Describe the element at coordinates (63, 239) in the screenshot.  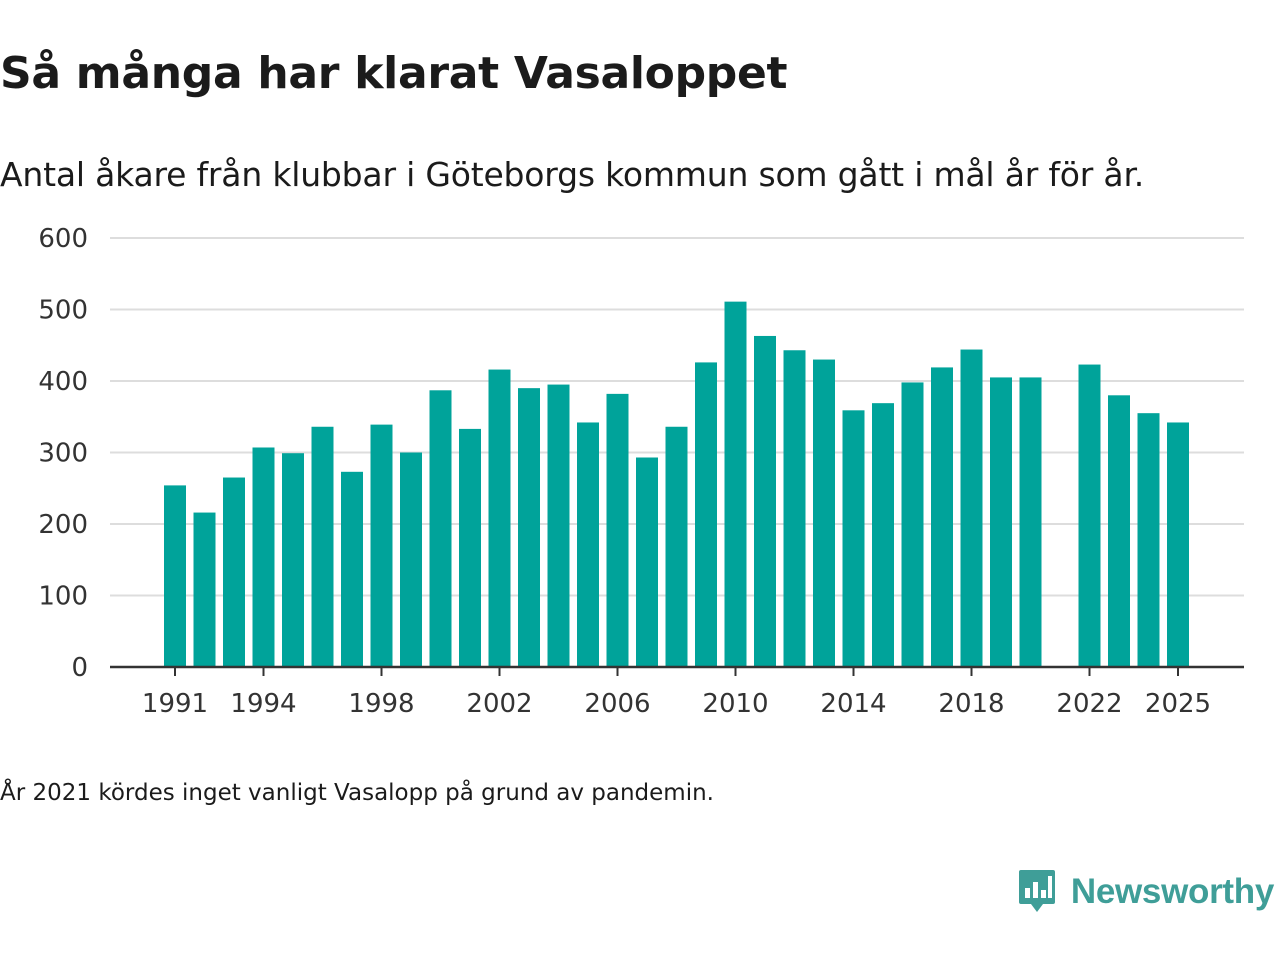
I see `y-tick-label: 600` at that location.